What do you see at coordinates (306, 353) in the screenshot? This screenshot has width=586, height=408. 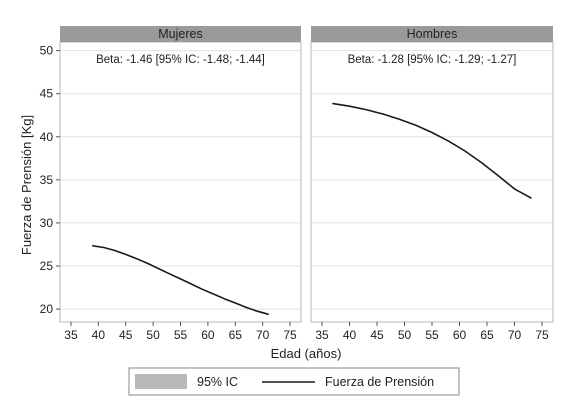 I see `x-axis-title: Edad (años)` at bounding box center [306, 353].